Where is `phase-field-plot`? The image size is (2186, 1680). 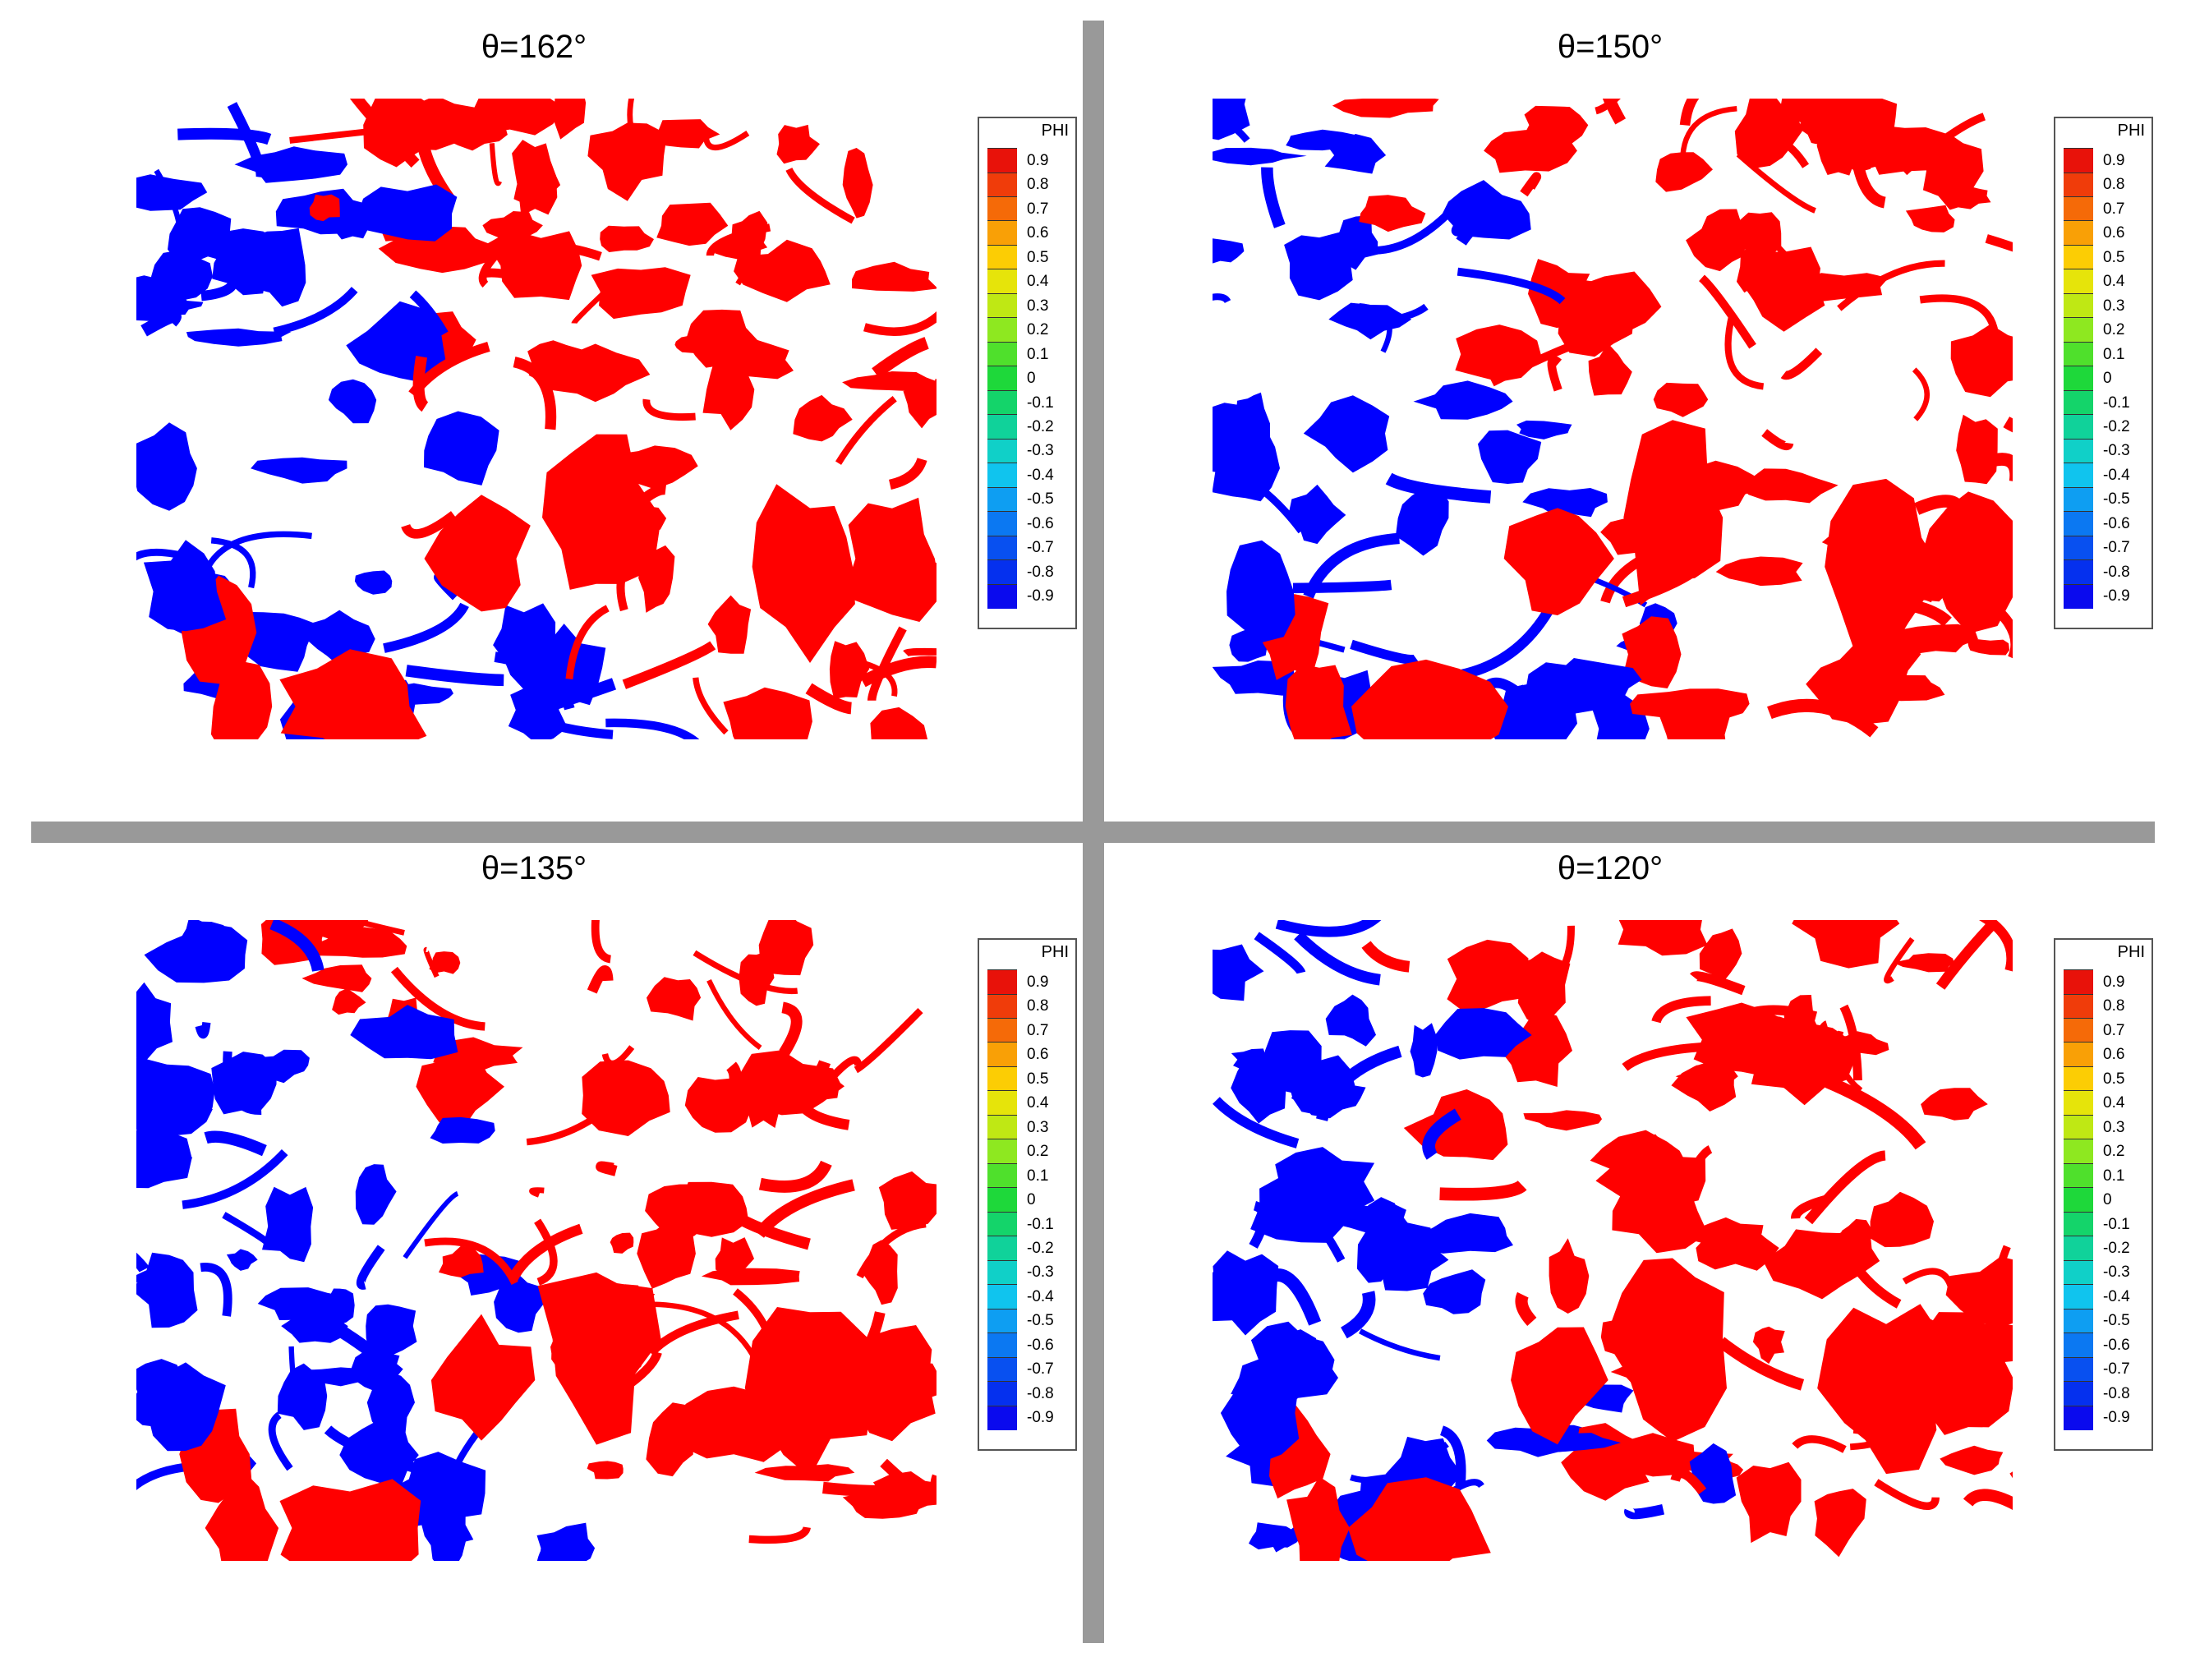
phase-field-plot is located at coordinates (1613, 1240).